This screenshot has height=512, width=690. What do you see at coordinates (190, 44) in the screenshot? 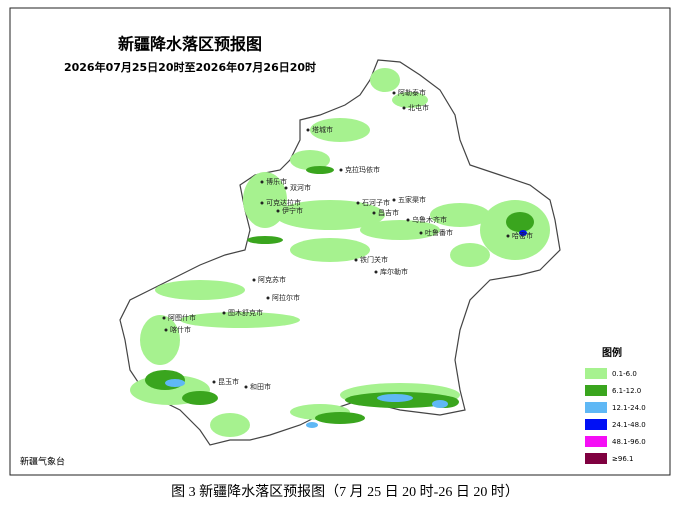
I see `map-title: 新疆降水落区预报图` at bounding box center [190, 44].